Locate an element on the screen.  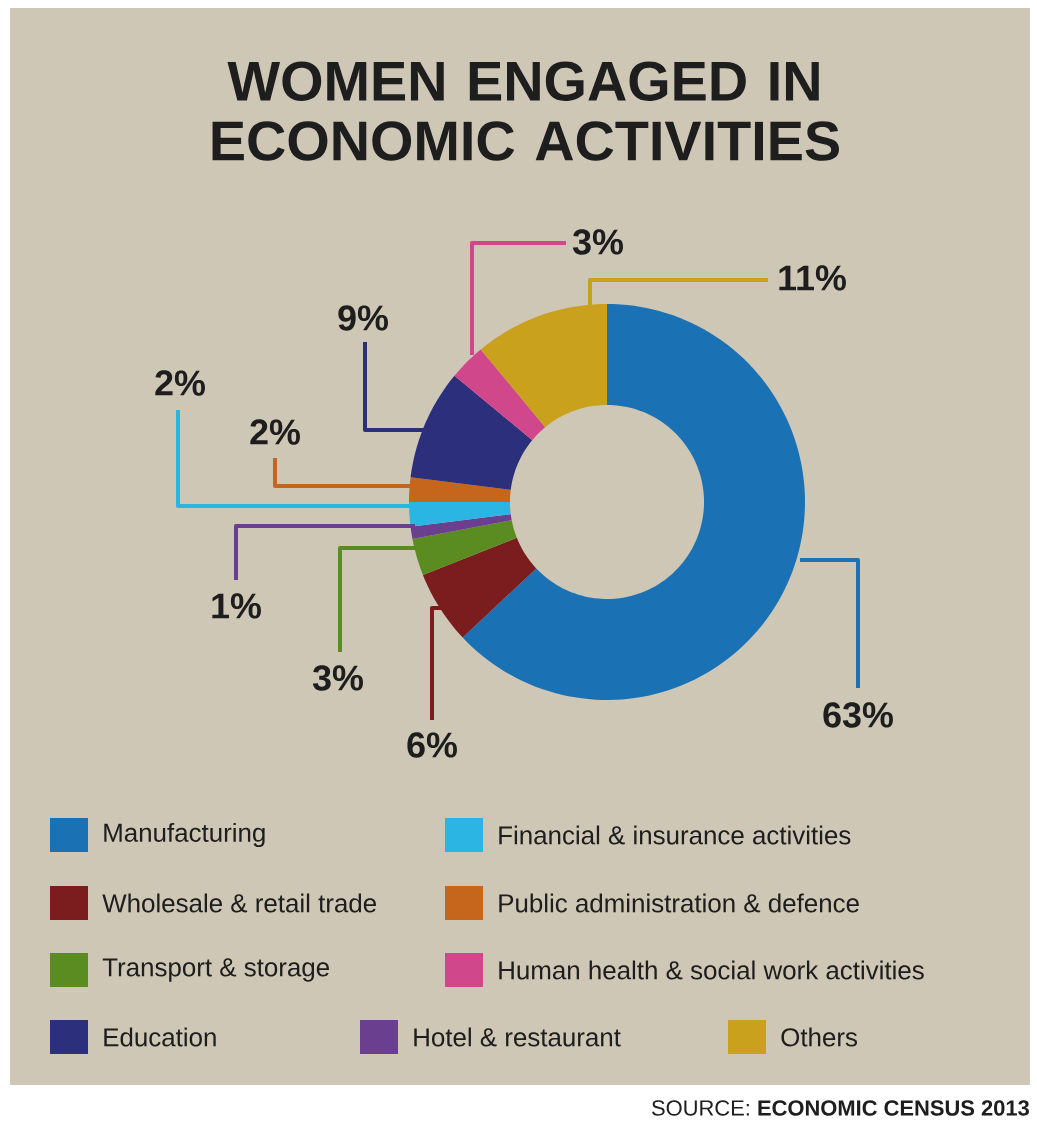
legend-label: Public administration & defence is located at coordinates (679, 903).